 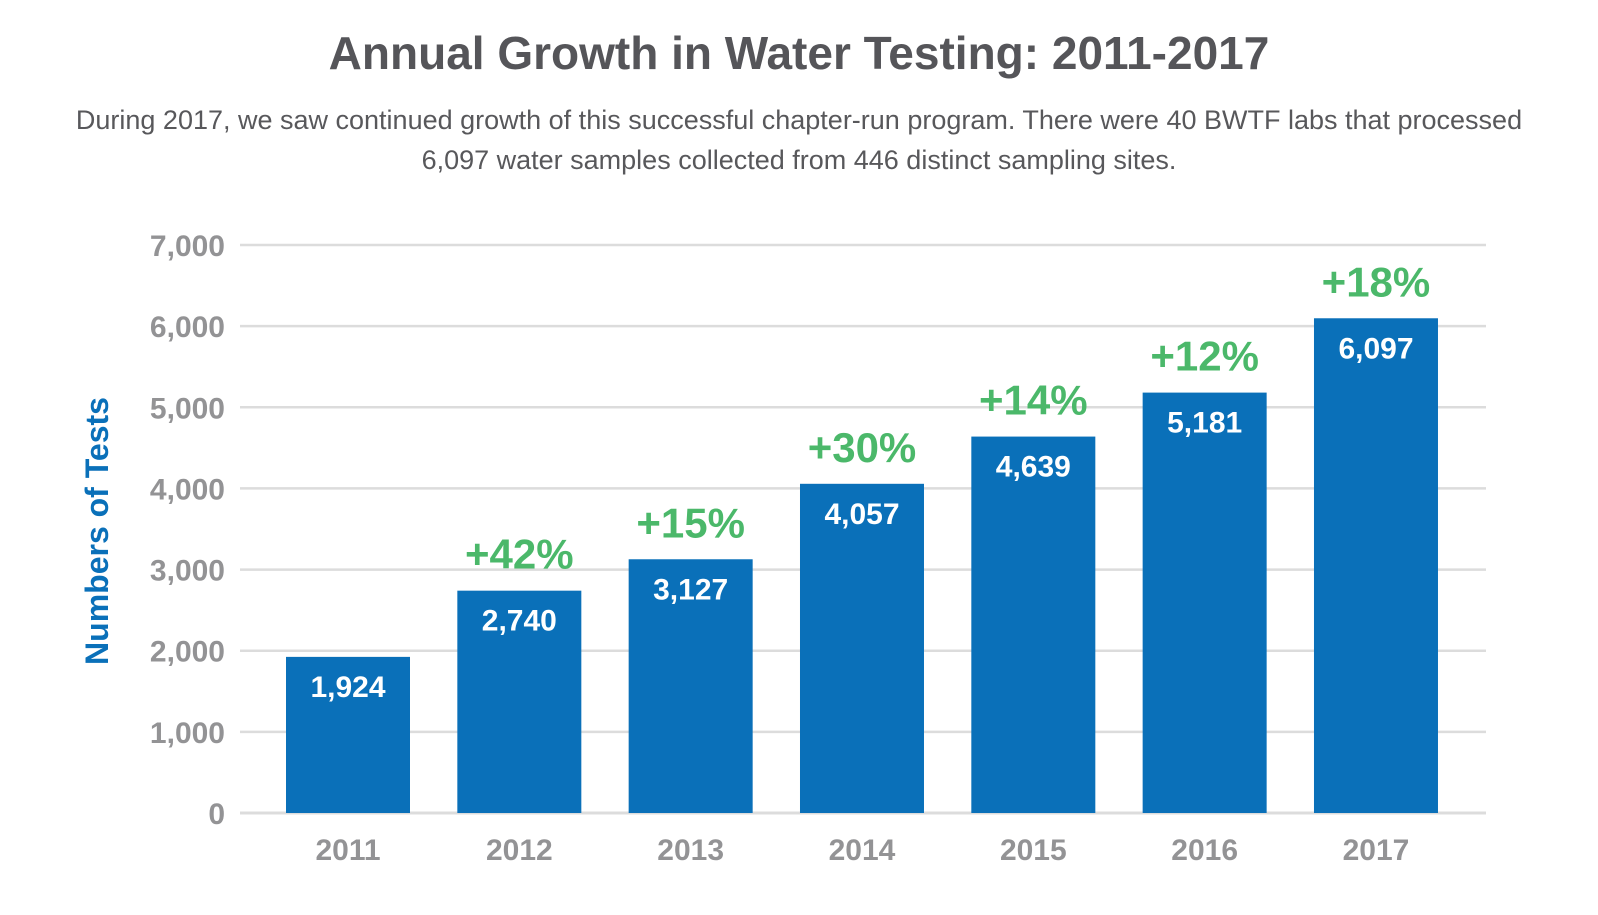 I want to click on y-tick-label: 4,000, so click(x=187, y=489).